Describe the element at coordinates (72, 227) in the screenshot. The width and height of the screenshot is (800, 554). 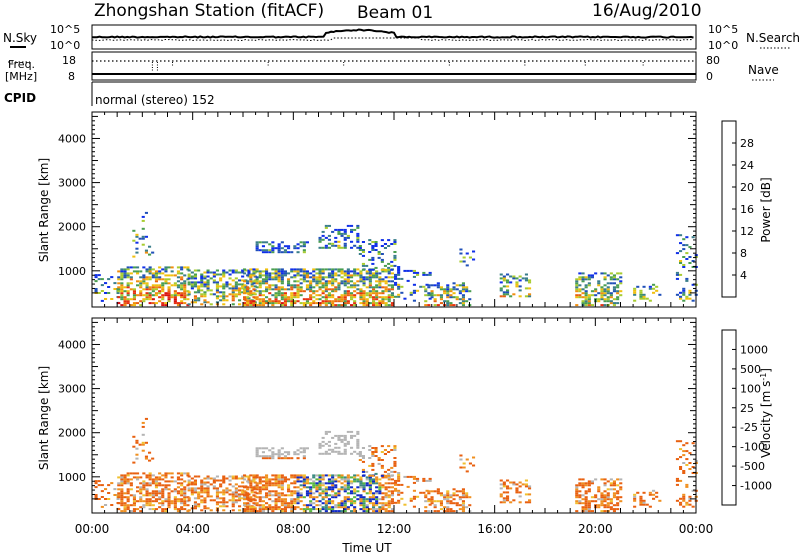
I see `y-tick-label: 2000` at that location.